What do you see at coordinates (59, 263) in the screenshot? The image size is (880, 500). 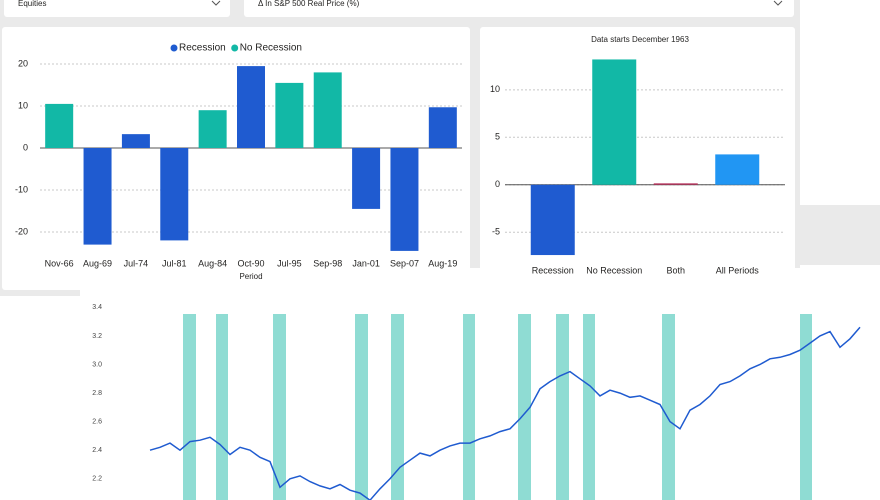 I see `x-tick-label: Nov-66` at bounding box center [59, 263].